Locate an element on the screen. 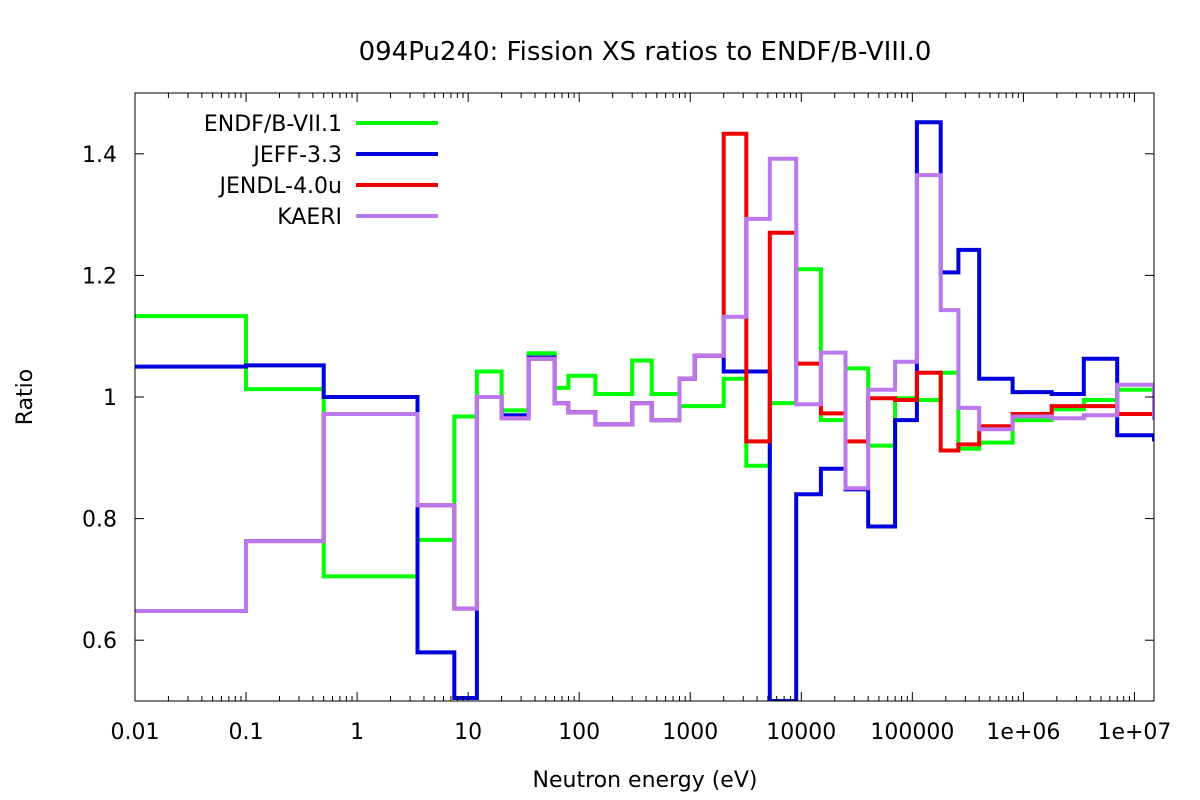  y-tick-label: 1 is located at coordinates (110, 398).